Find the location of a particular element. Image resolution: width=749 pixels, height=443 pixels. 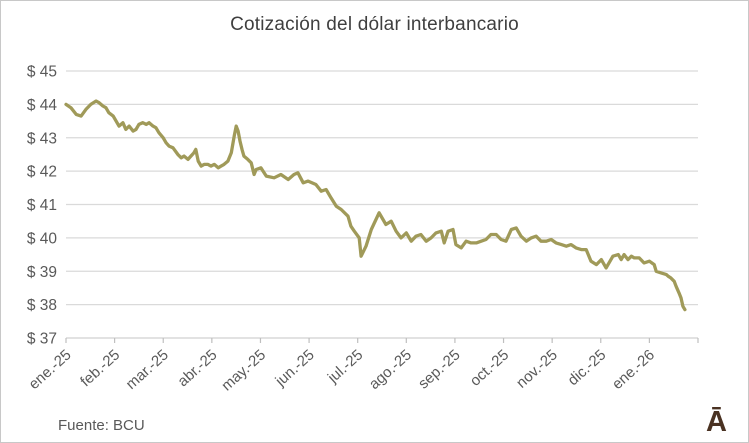

y-tick-label: $ 40 is located at coordinates (42, 238).